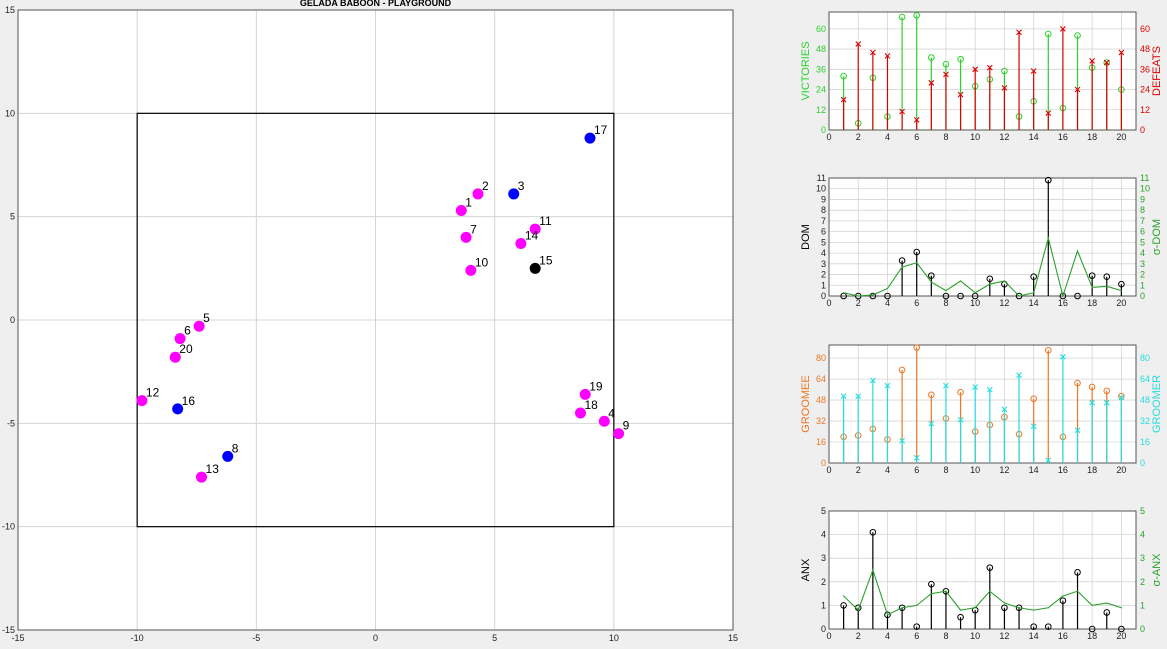 Image resolution: width=1167 pixels, height=649 pixels. I want to click on panel-x-tick-label: 2, so click(858, 636).